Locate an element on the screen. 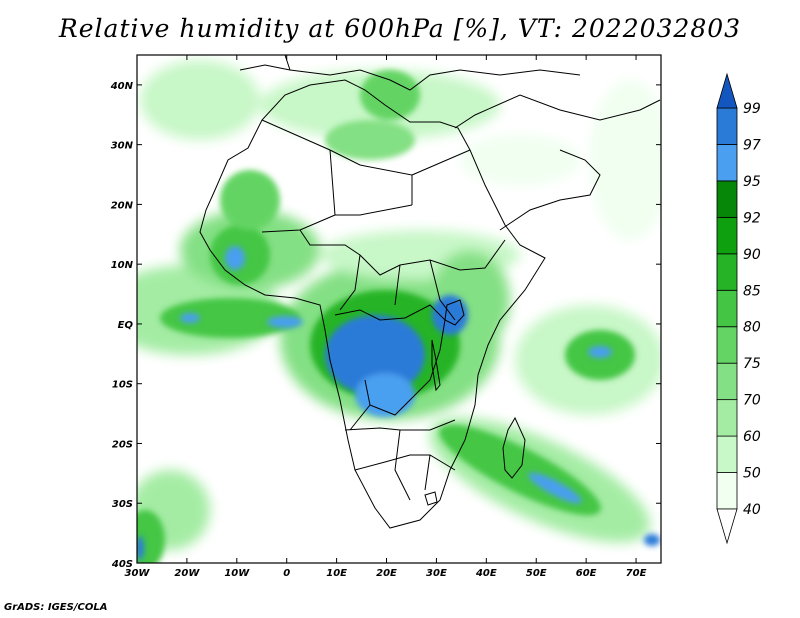 The height and width of the screenshot is (618, 800). footer-credit: GrADS: IGES/COLA is located at coordinates (56, 607).